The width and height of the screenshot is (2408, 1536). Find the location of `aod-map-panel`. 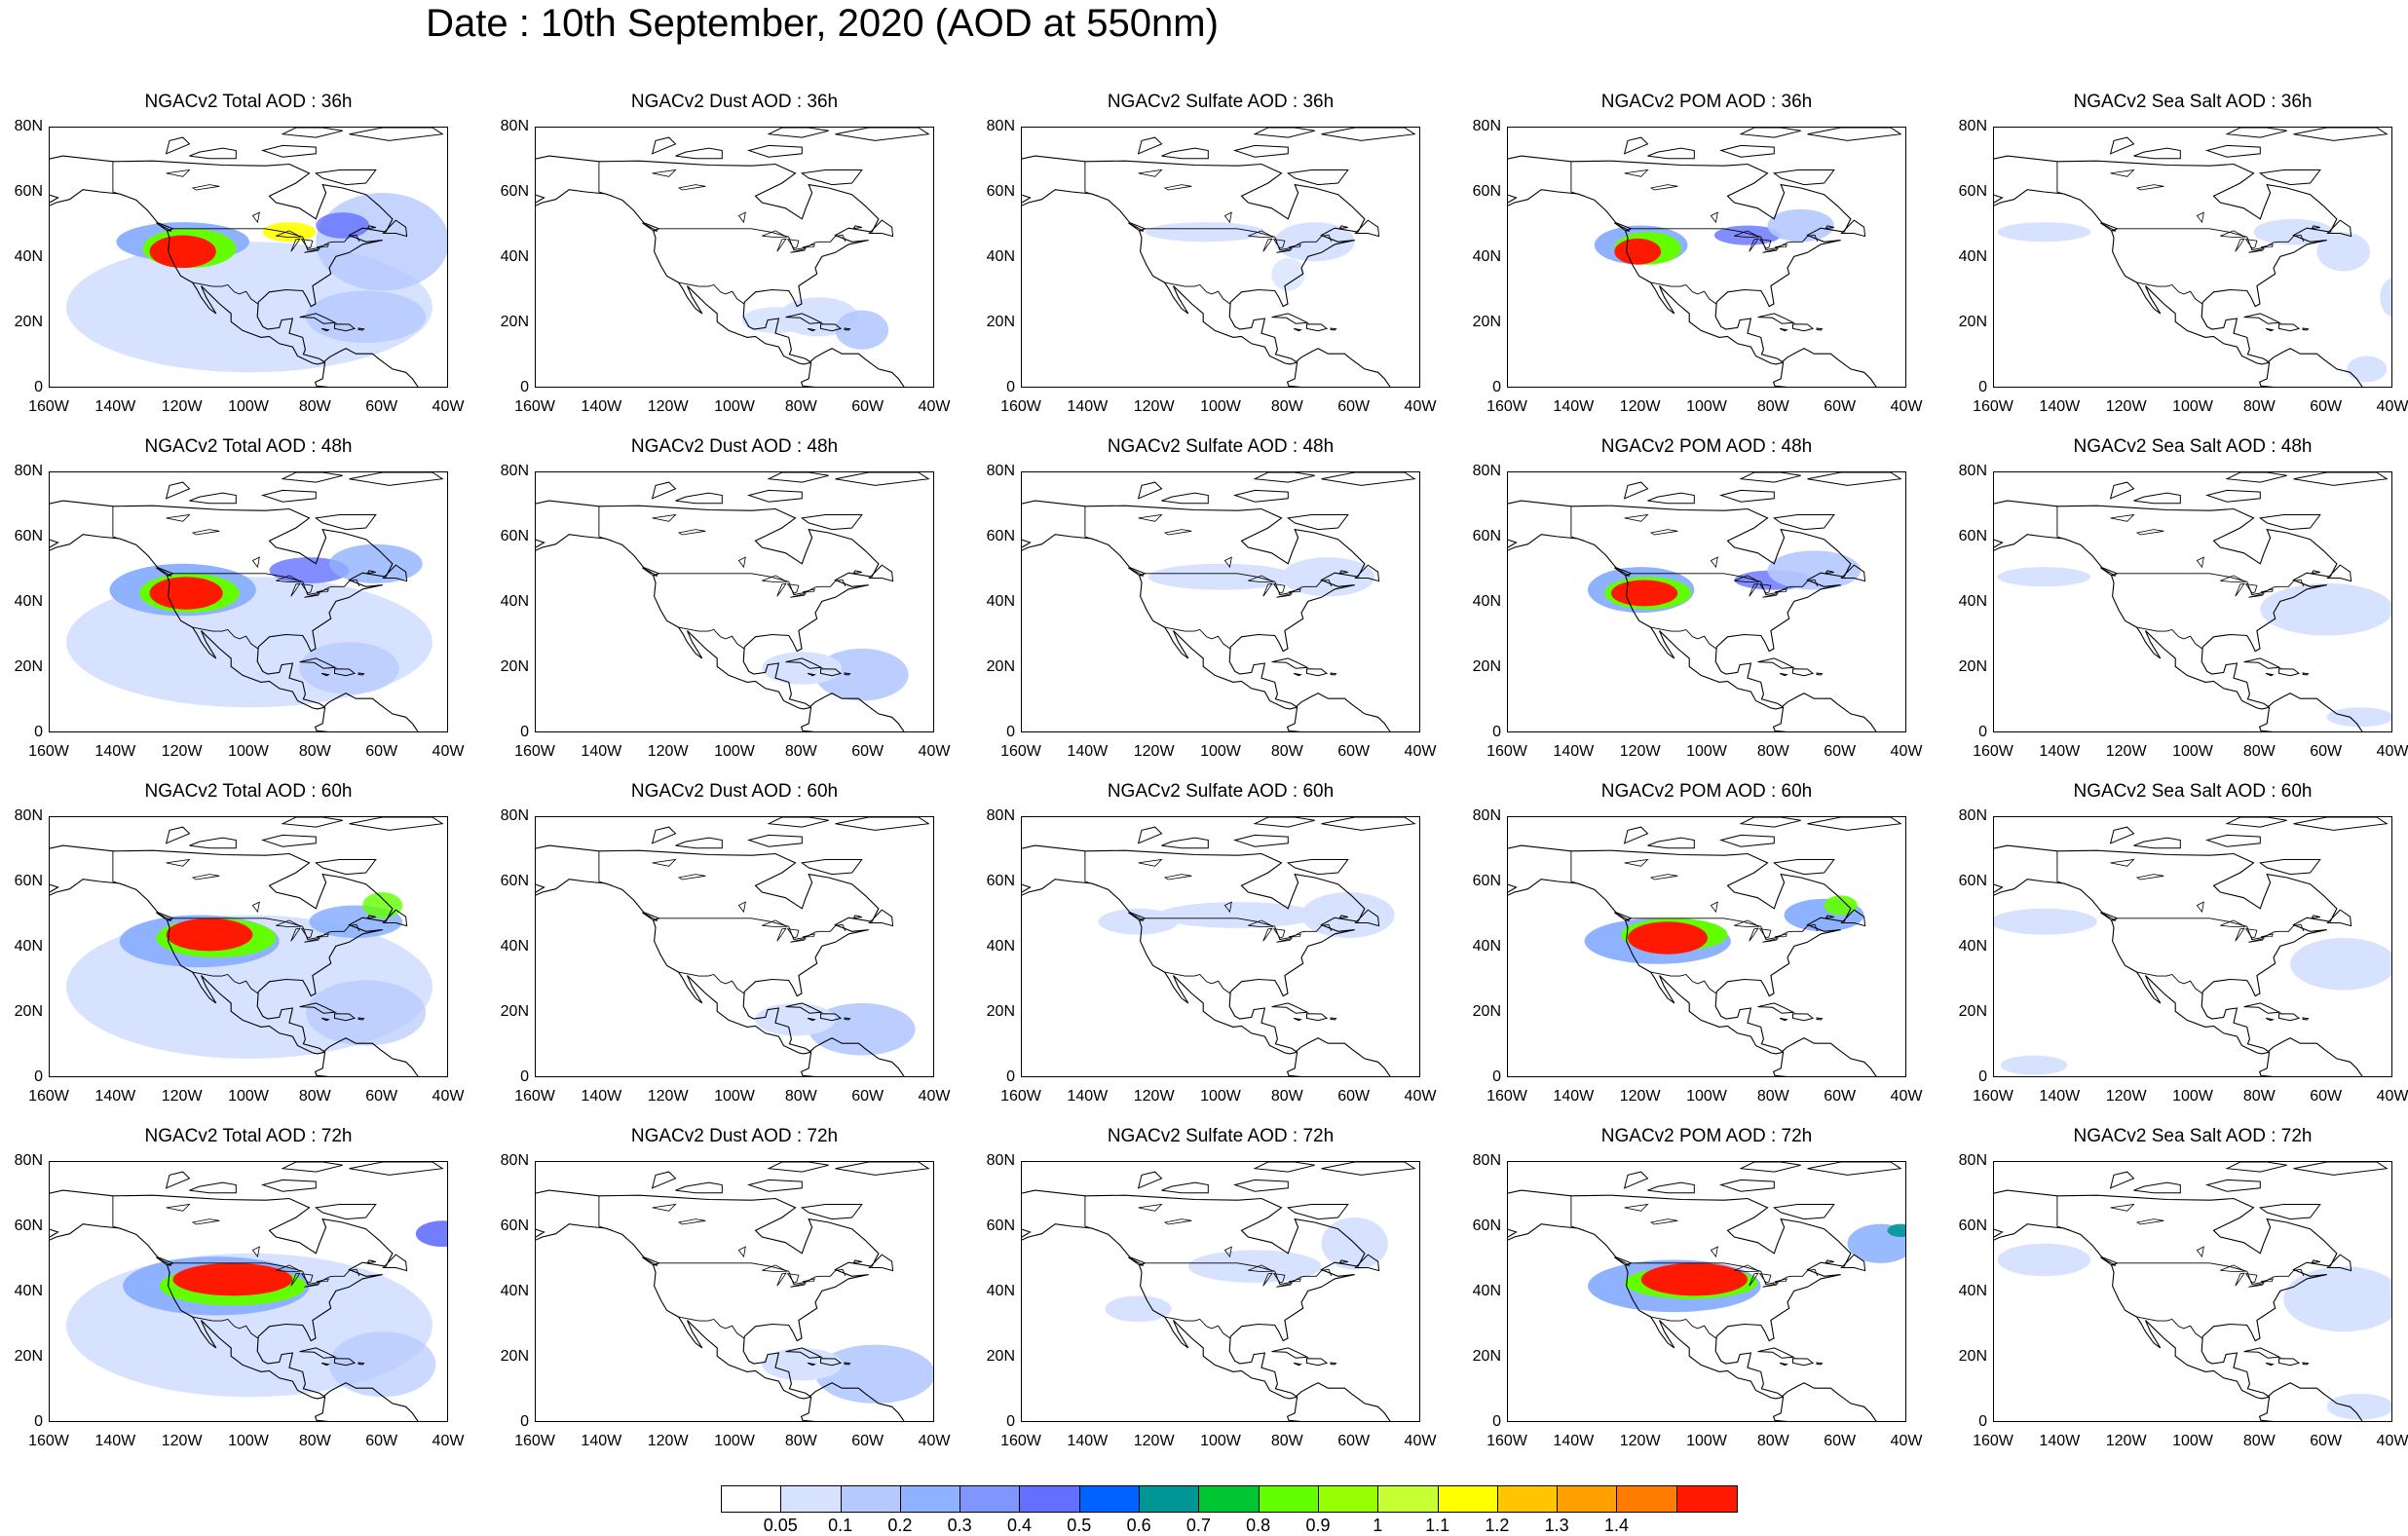

aod-map-panel is located at coordinates (1220, 946).